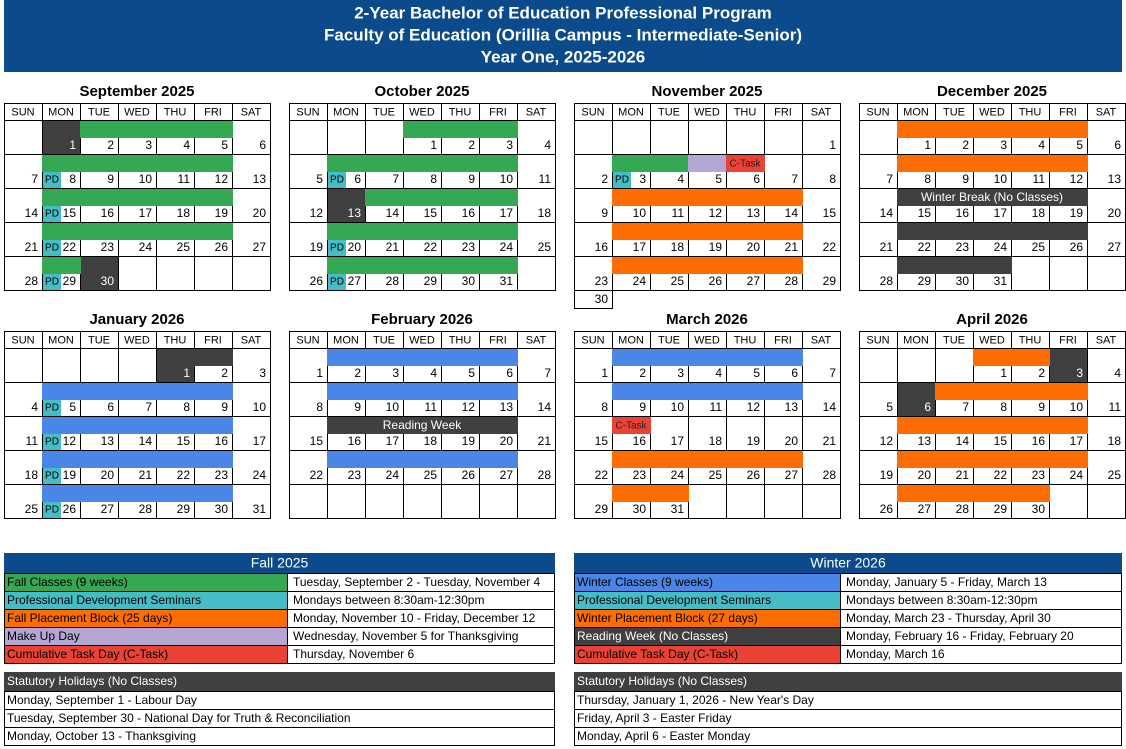  I want to click on day-number: 21, so click(887, 247).